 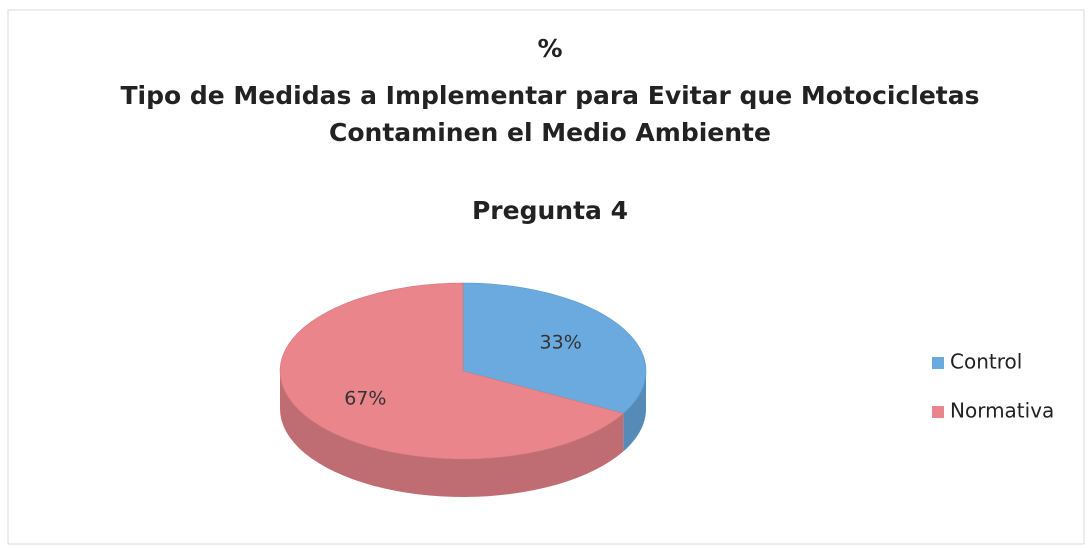 What do you see at coordinates (561, 343) in the screenshot?
I see `data-label: 33%` at bounding box center [561, 343].